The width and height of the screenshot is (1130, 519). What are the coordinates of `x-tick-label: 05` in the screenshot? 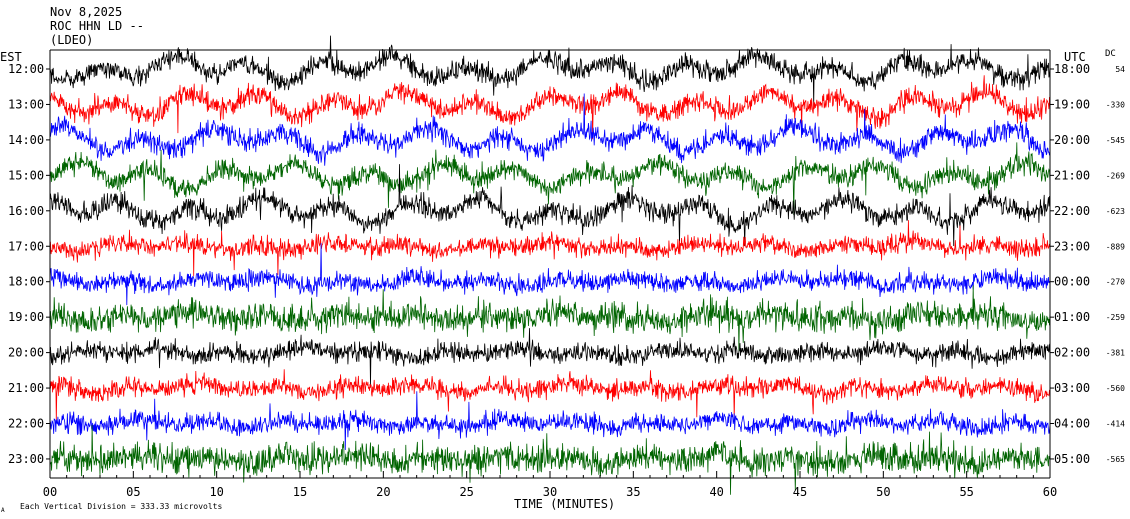 It's located at (133, 492).